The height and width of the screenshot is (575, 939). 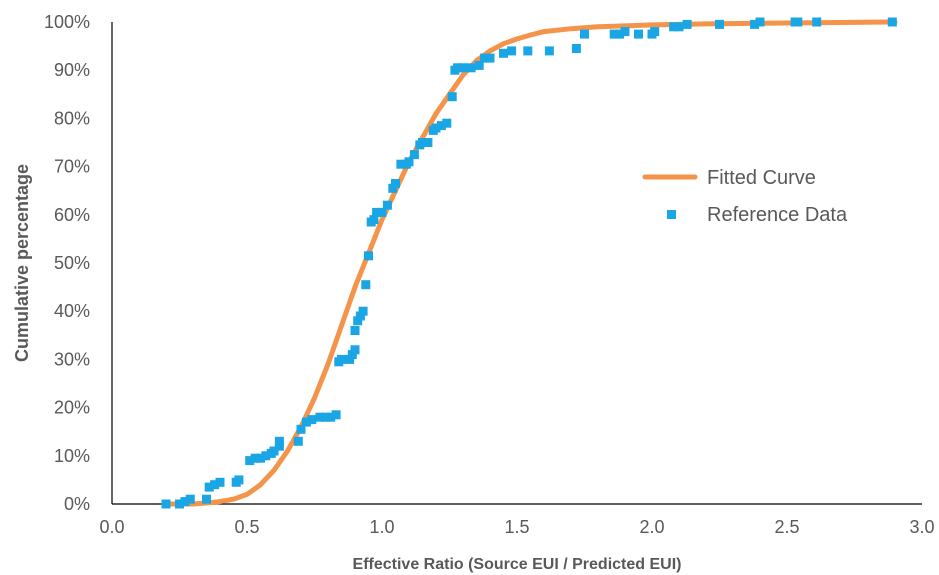 I want to click on x-tick-labels: 0.0 0.5 1.0 1.5 2.0 2.5 3.0, so click(x=516, y=527).